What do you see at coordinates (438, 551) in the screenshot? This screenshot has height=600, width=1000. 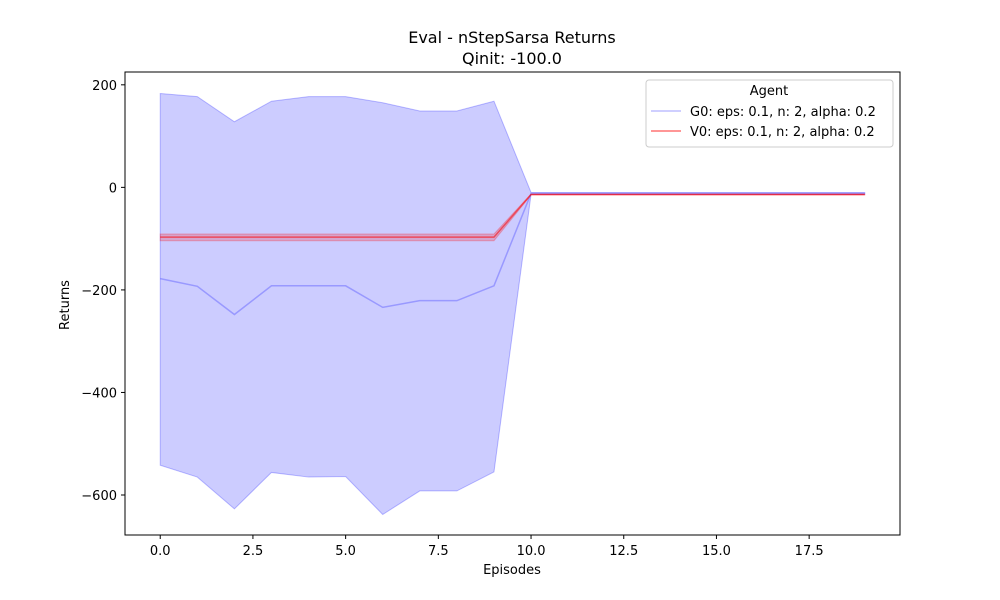 I see `x-tick-label: 7.5` at bounding box center [438, 551].